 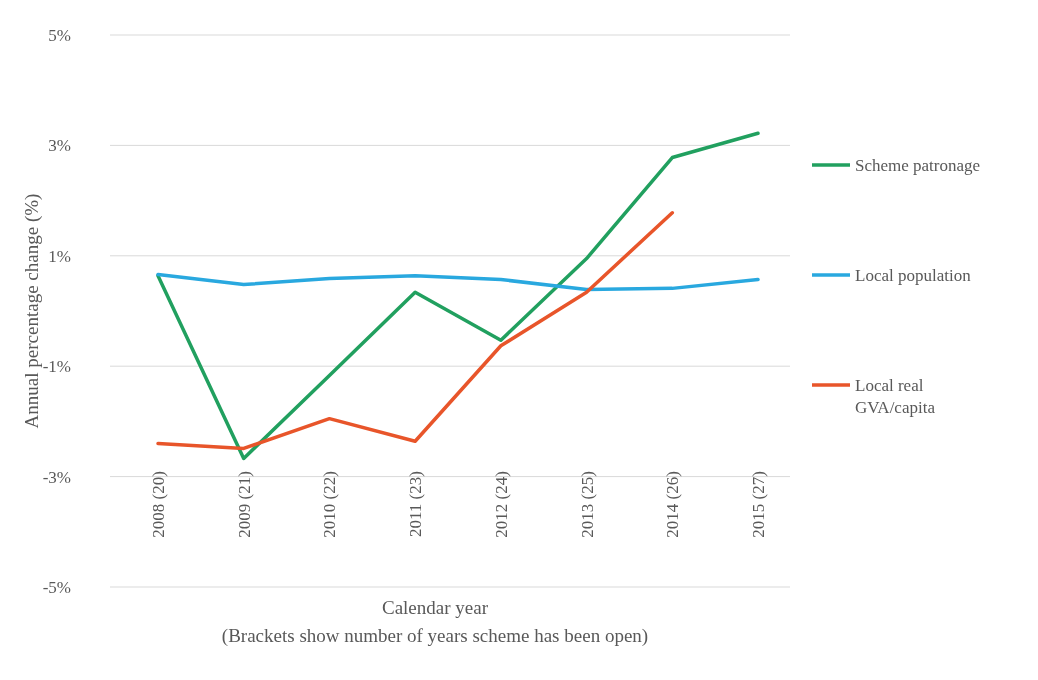 What do you see at coordinates (244, 504) in the screenshot?
I see `x-tick-label: 2009 (21)` at bounding box center [244, 504].